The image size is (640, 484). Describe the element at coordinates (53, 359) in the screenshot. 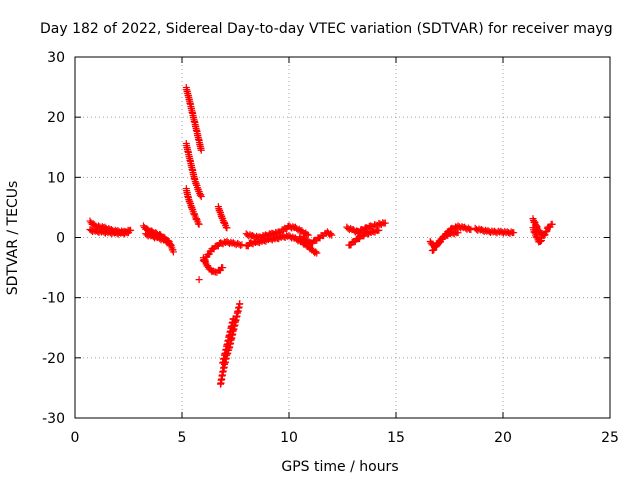

I see `y-tick-label: -20` at that location.